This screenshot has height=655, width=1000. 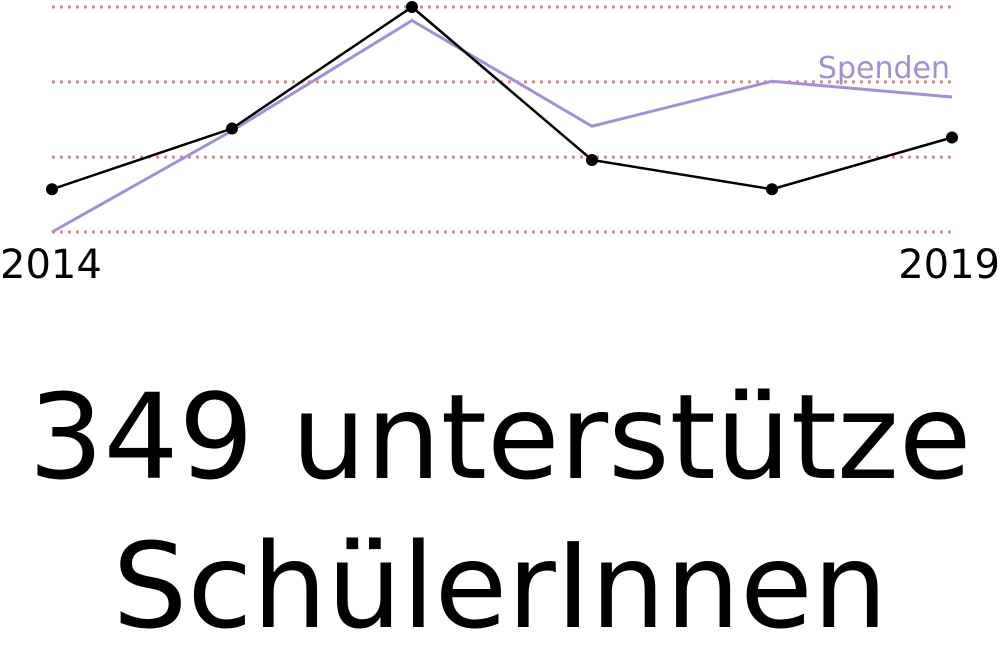 I want to click on x-tick-label-start: 2014, so click(x=51, y=265).